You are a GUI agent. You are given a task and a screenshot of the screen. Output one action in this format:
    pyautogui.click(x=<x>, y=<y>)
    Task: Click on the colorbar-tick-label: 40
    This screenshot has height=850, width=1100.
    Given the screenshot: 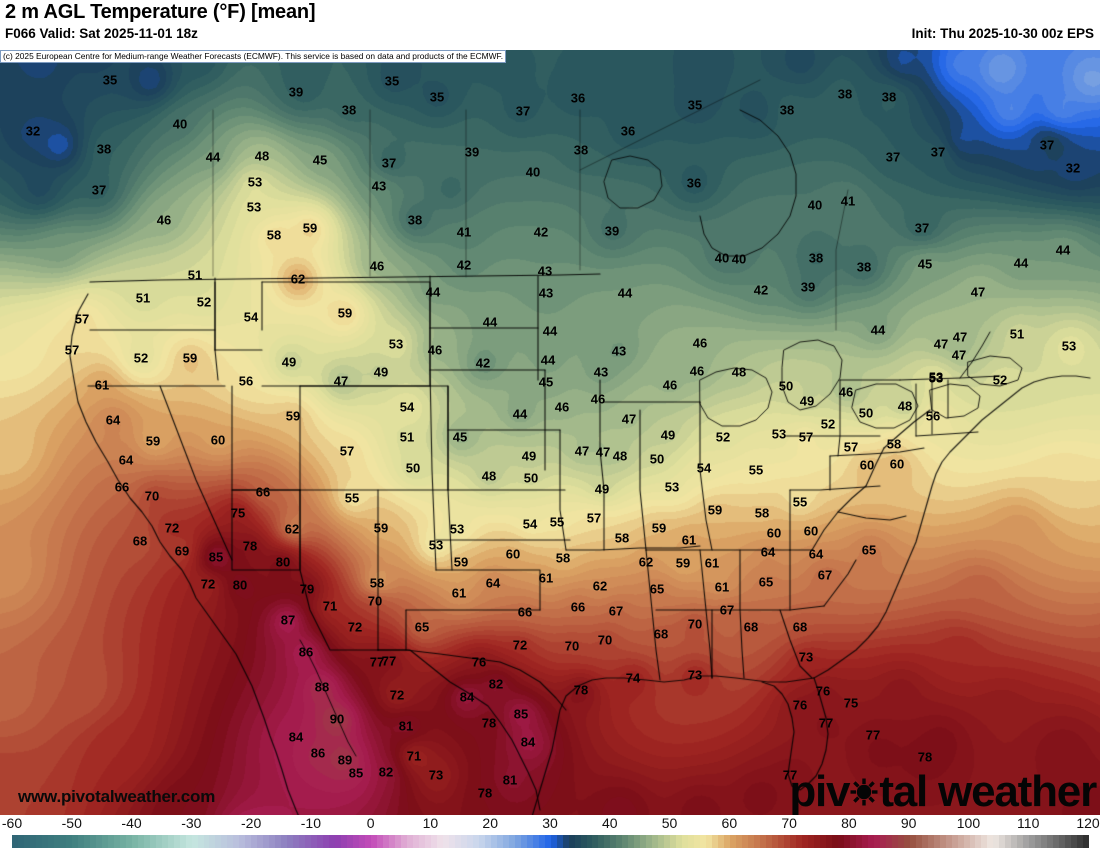 What is the action you would take?
    pyautogui.click(x=609, y=823)
    